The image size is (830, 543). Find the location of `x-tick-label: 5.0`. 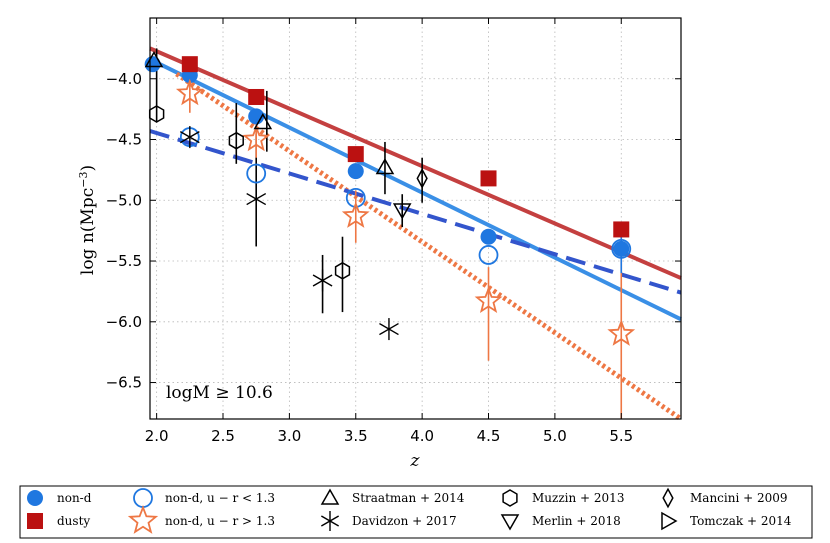

x-tick-label: 5.0 is located at coordinates (555, 436).